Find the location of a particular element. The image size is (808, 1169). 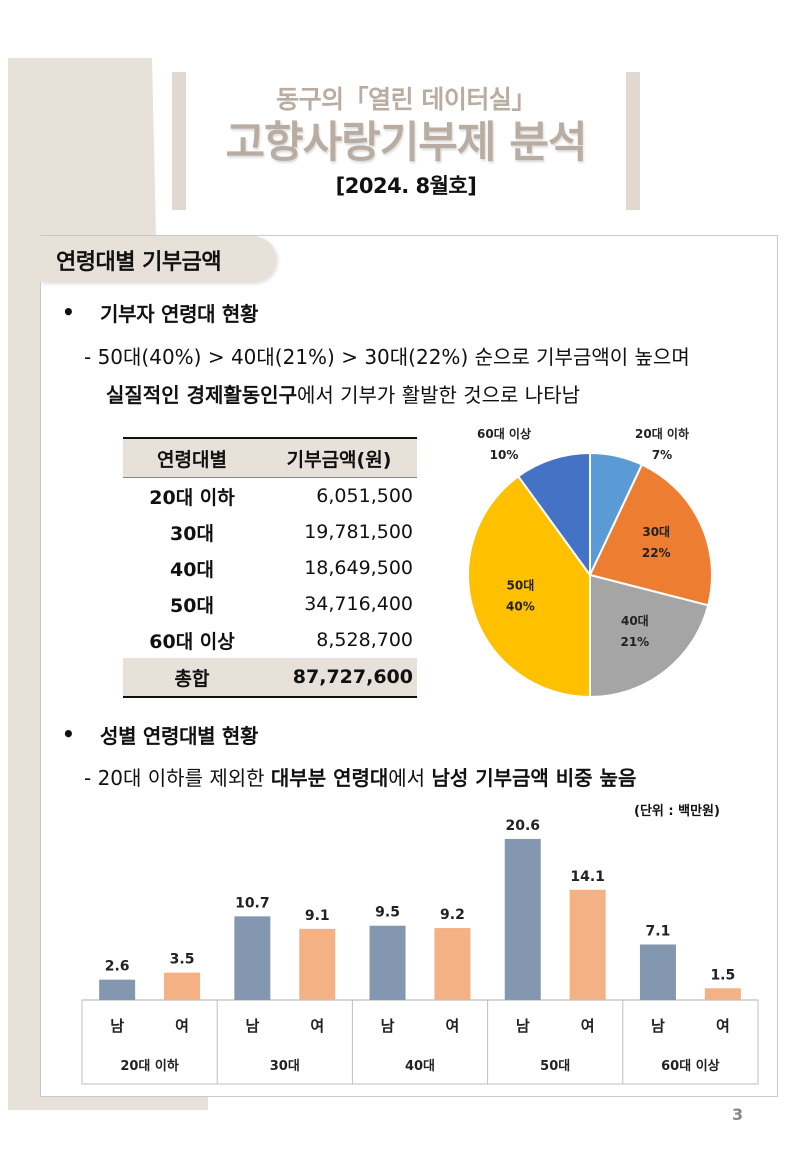

table-cell-age: 50대 is located at coordinates (192, 605).